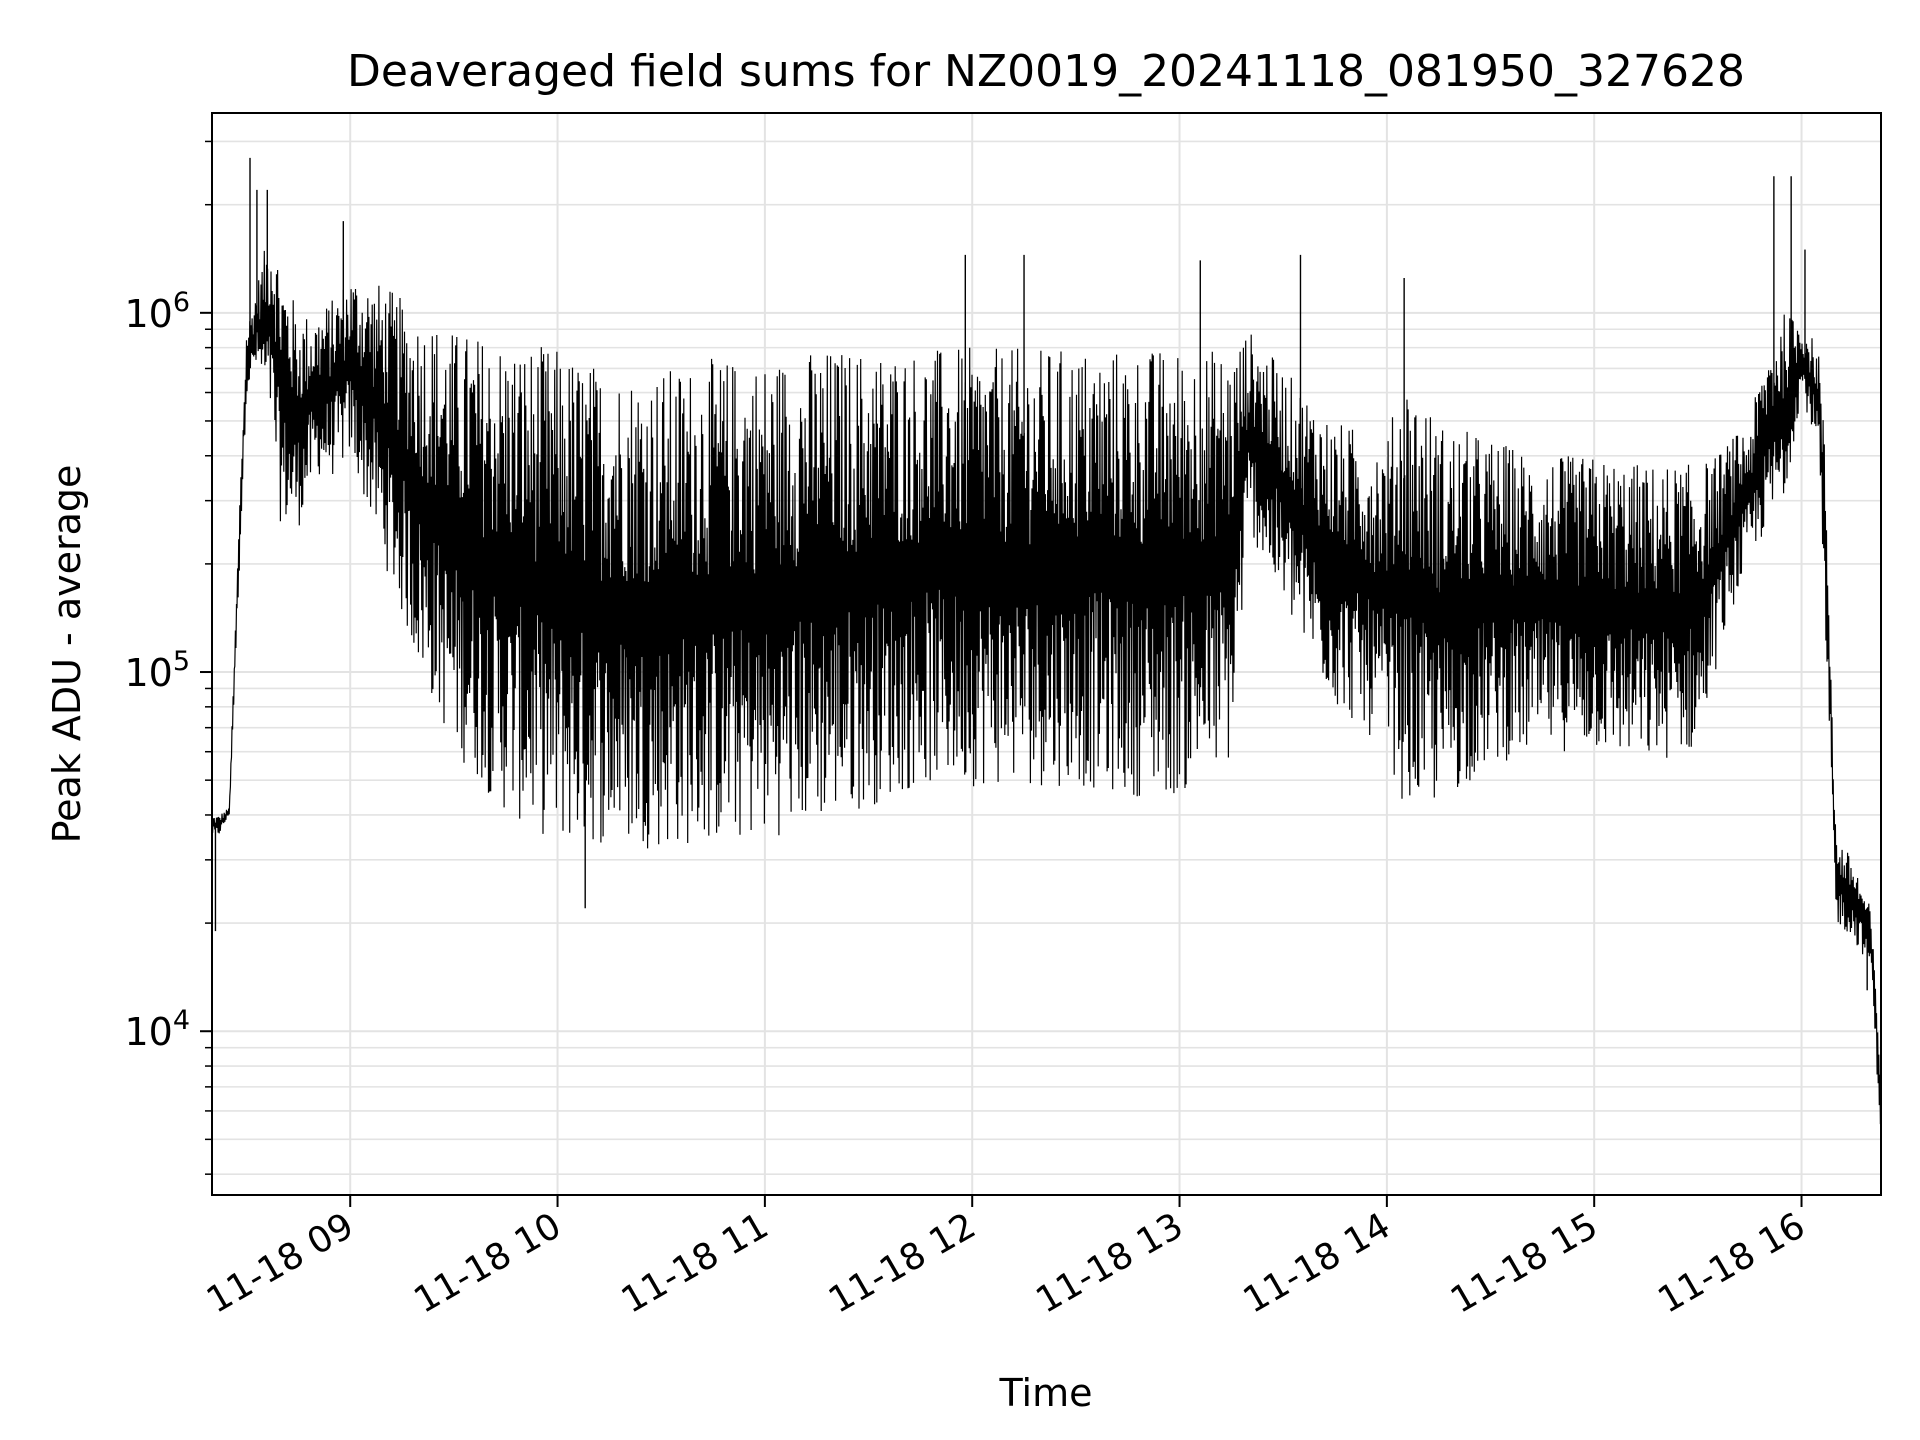 The width and height of the screenshot is (1920, 1440). I want to click on y-axis: 104 105 106, so click(168, 657).